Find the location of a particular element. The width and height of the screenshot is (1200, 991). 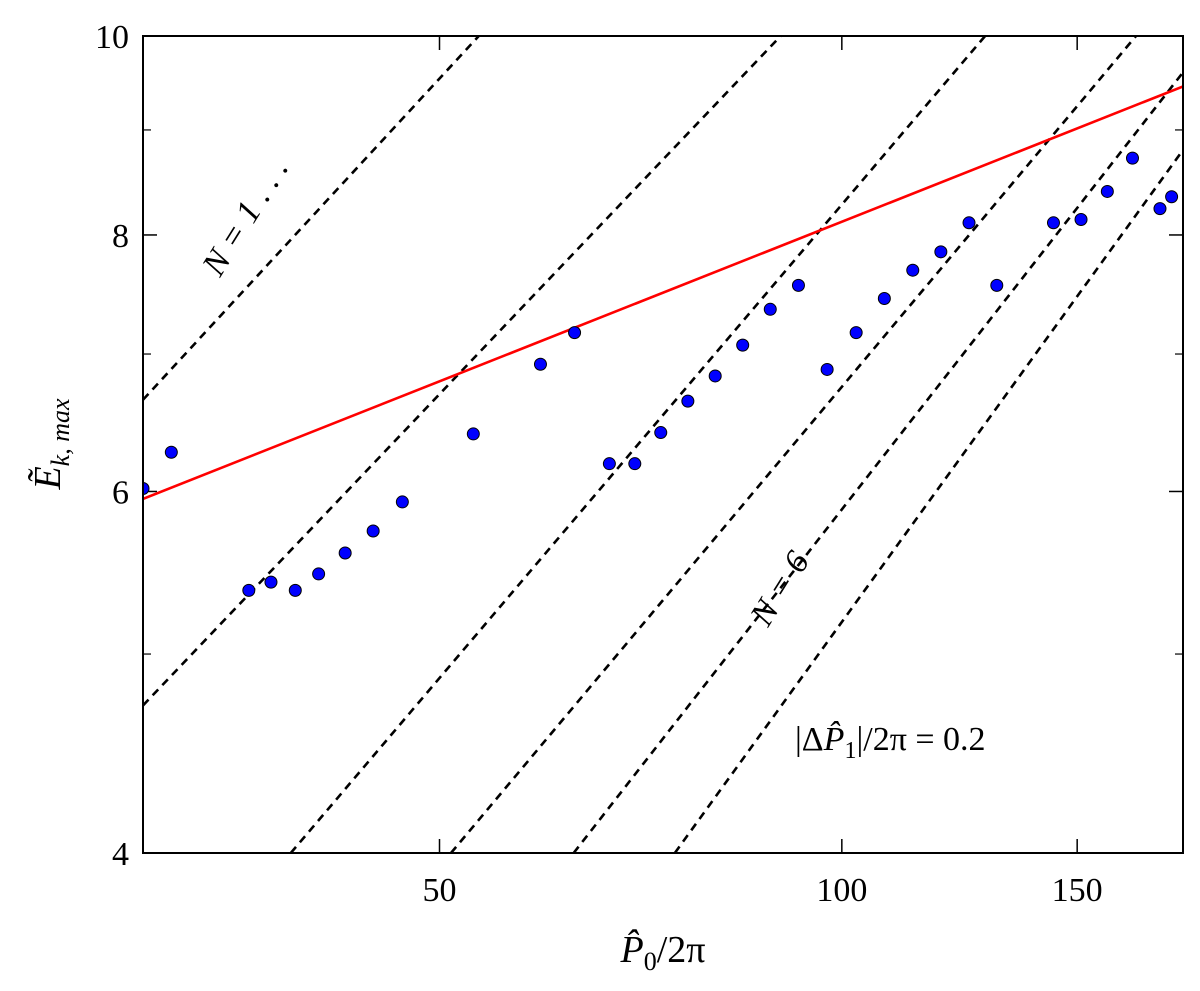

x-axis-title-sub: 0 is located at coordinates (650, 961).